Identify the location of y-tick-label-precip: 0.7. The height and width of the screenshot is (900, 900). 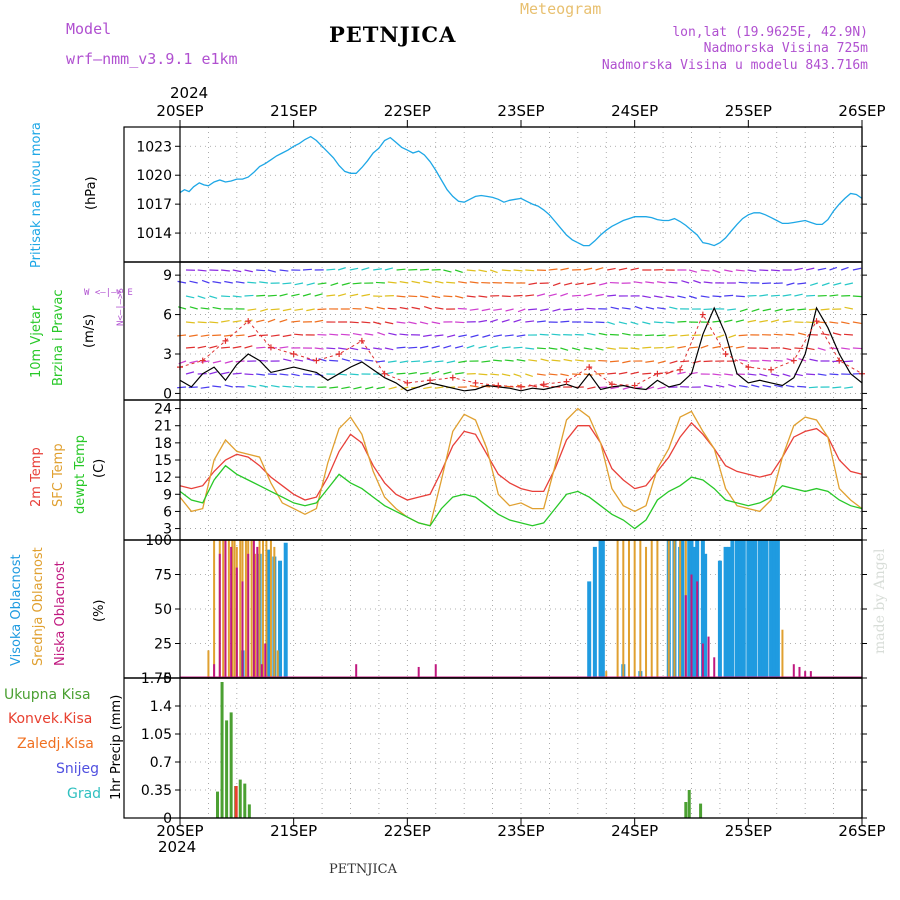
(161, 763).